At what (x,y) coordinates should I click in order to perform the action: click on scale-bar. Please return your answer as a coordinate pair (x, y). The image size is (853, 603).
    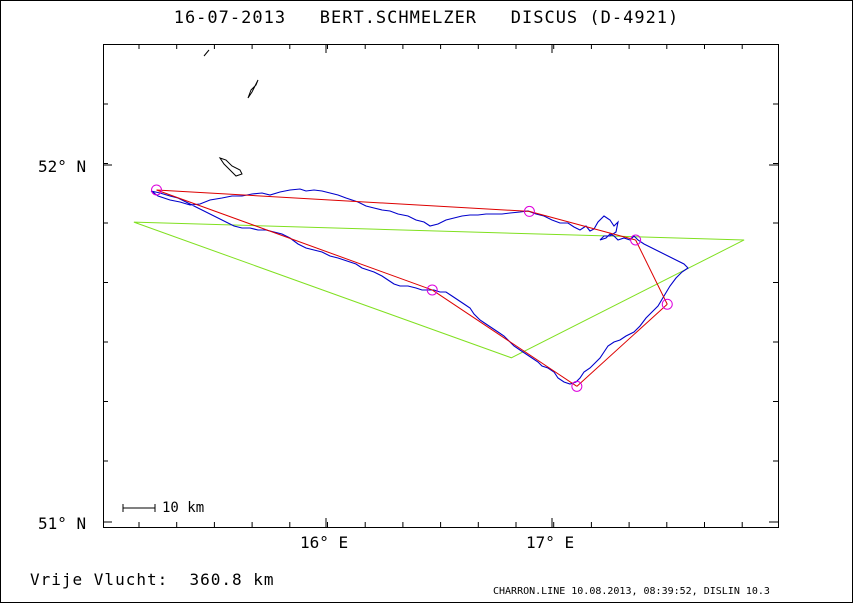
    Looking at the image, I should click on (139, 508).